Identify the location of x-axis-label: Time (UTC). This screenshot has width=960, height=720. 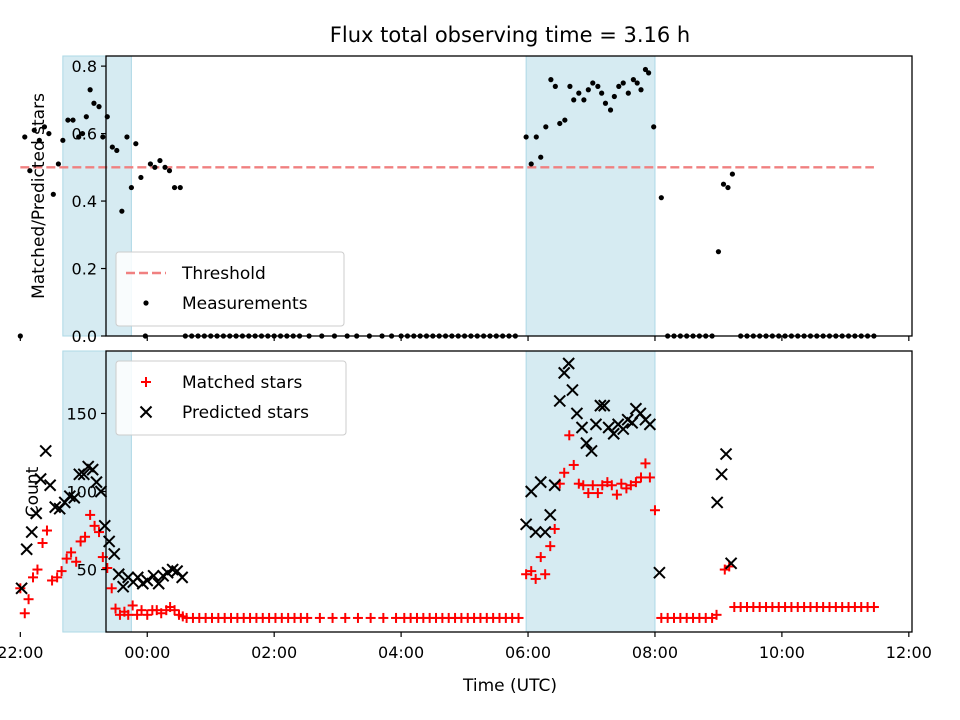
(509, 686).